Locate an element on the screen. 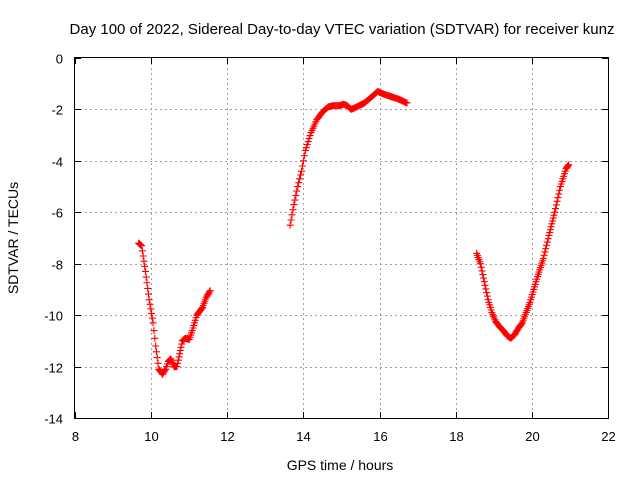 The width and height of the screenshot is (640, 480). y-tick-label: -6 is located at coordinates (57, 213).